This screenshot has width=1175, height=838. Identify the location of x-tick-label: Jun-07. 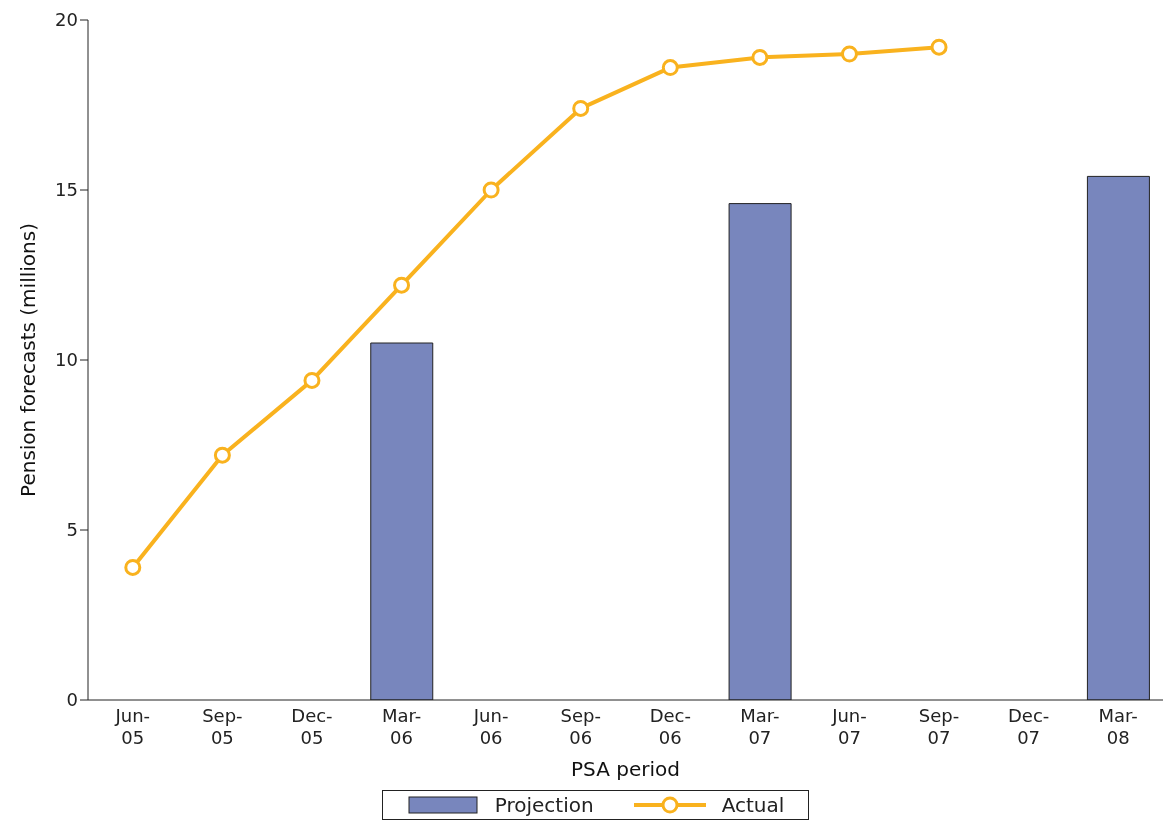
(849, 726).